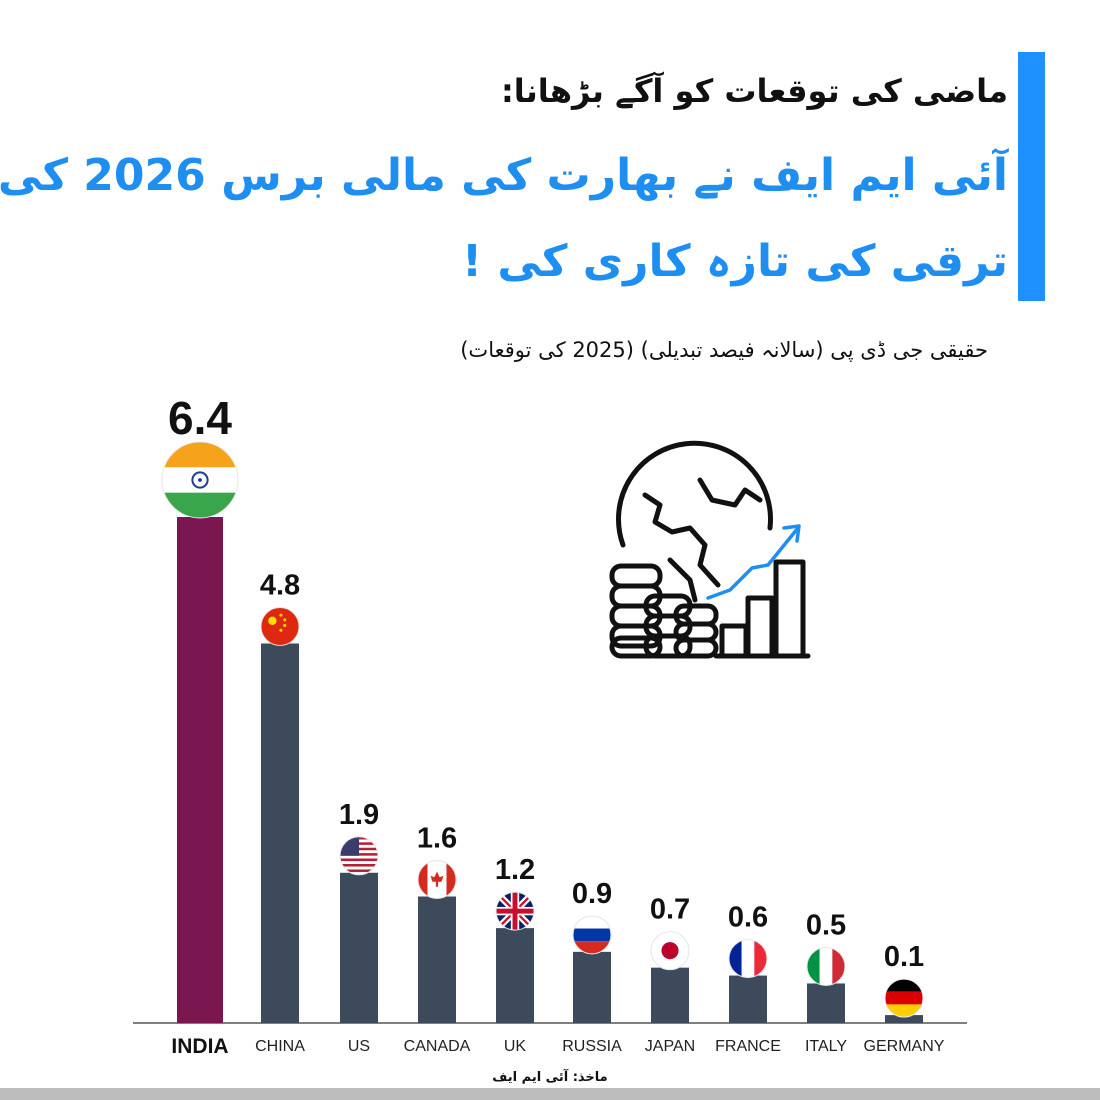 This screenshot has width=1100, height=1100. I want to click on category-label-china: CHINA, so click(280, 1046).